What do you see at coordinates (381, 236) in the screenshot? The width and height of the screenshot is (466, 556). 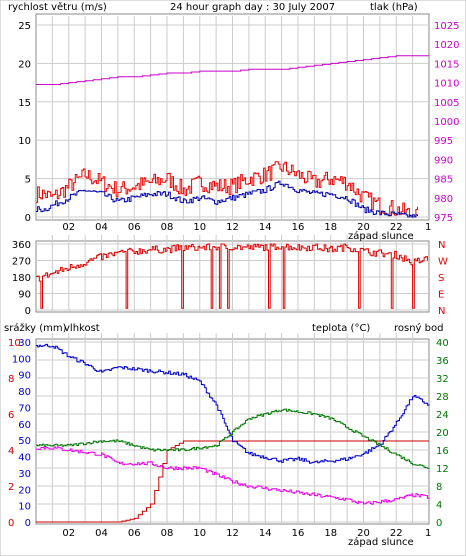 I see `sunset-label-top: západ slunce` at bounding box center [381, 236].